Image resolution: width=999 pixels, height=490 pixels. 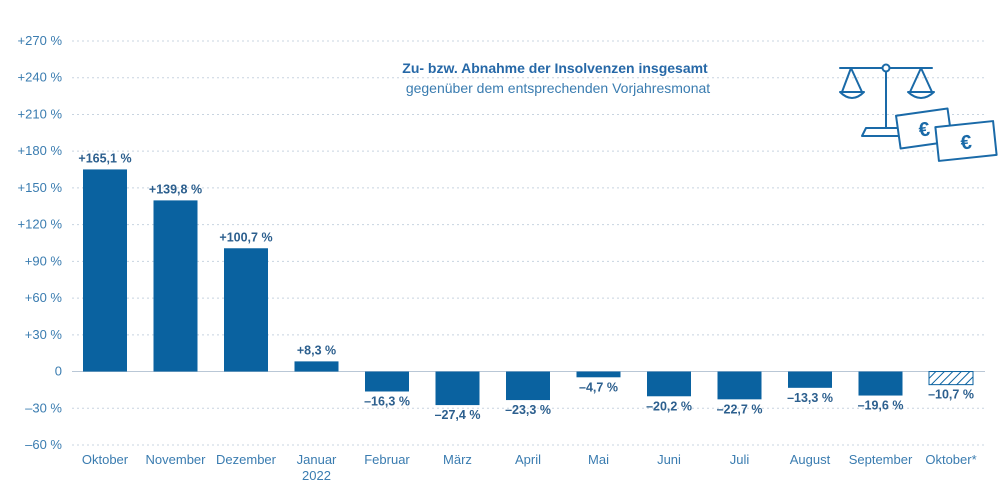 What do you see at coordinates (387, 459) in the screenshot?
I see `category-label: Februar` at bounding box center [387, 459].